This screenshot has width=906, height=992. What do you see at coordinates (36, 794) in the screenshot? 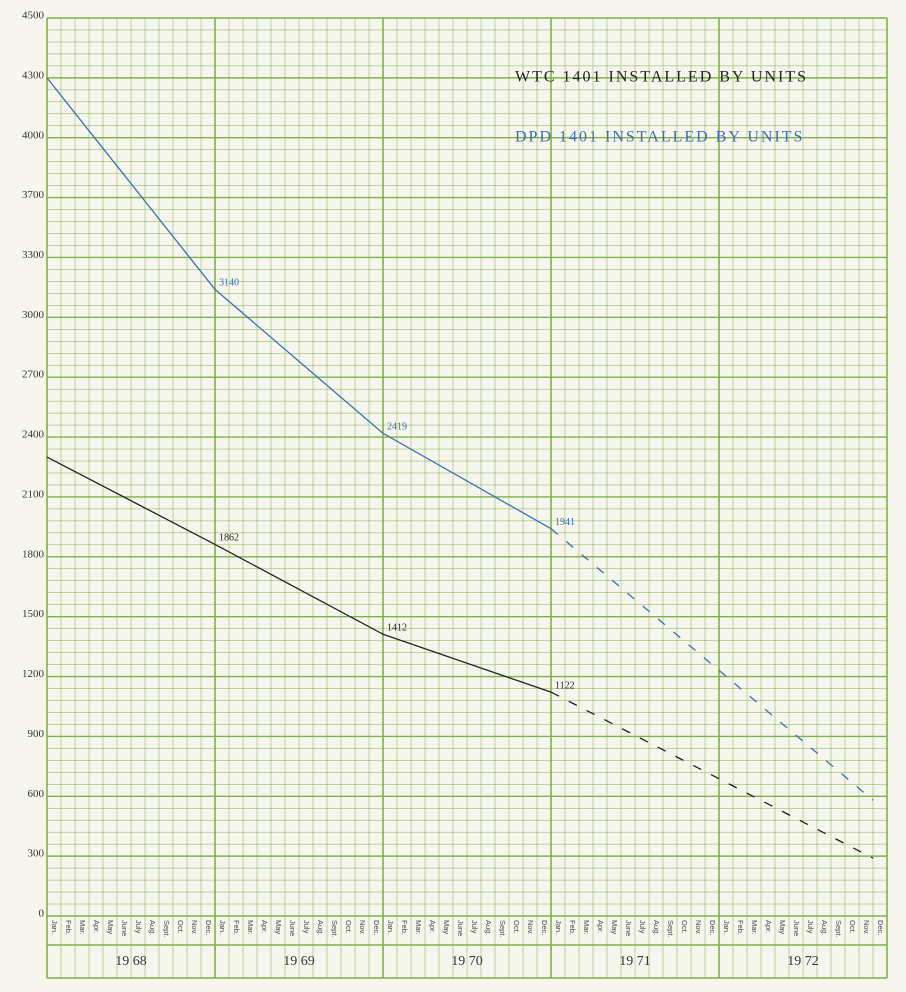
I see `y-tick-label: 600` at bounding box center [36, 794].